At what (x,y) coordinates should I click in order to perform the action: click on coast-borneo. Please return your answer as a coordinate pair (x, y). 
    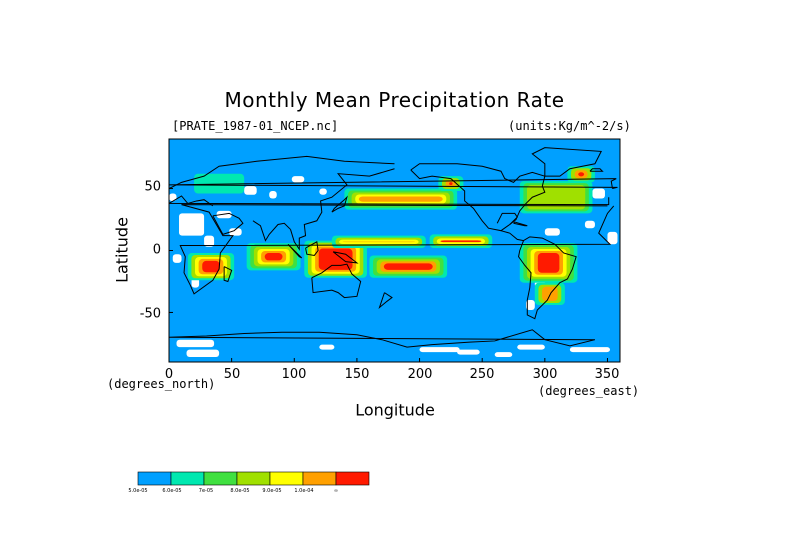
    Looking at the image, I should click on (312, 248).